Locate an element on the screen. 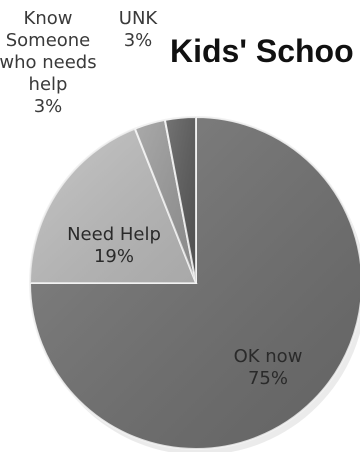 This screenshot has height=452, width=360. pie-label-1-line-1: 19% is located at coordinates (114, 256).